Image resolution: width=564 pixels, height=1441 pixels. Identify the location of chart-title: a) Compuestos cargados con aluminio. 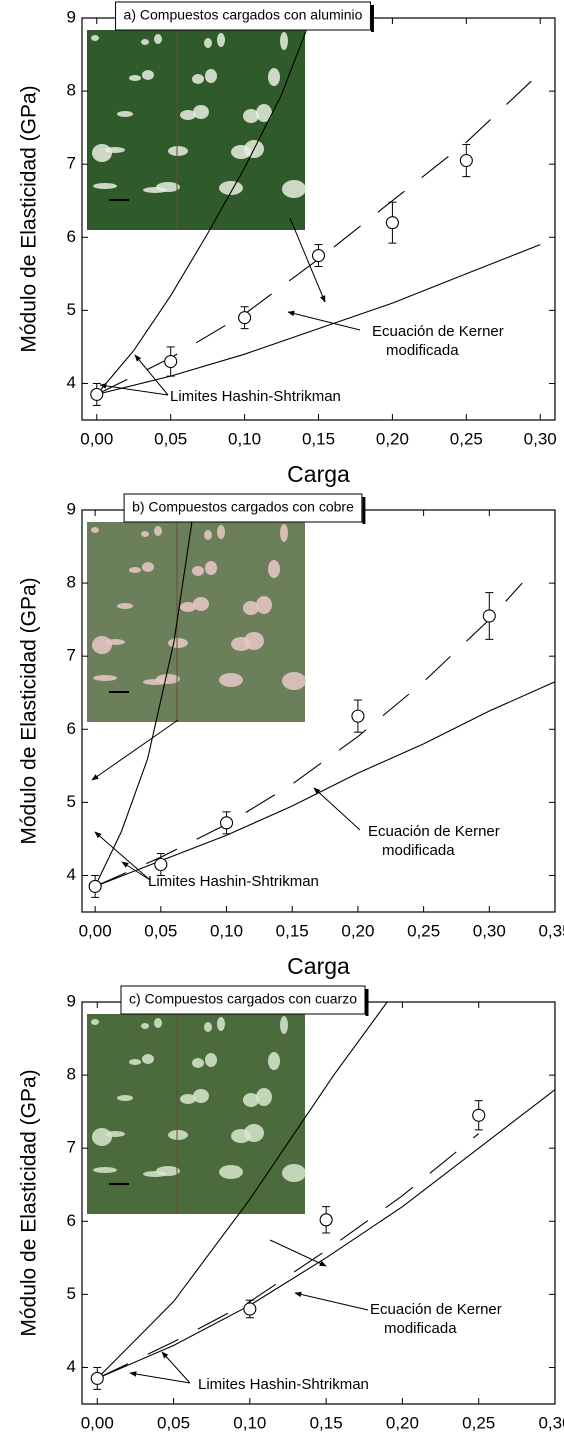
(243, 15).